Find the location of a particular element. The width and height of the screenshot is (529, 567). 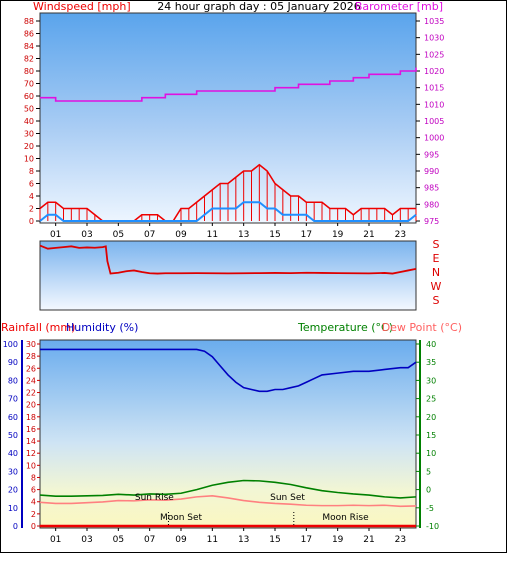

y2-tick-label: 1030 is located at coordinates (434, 38).